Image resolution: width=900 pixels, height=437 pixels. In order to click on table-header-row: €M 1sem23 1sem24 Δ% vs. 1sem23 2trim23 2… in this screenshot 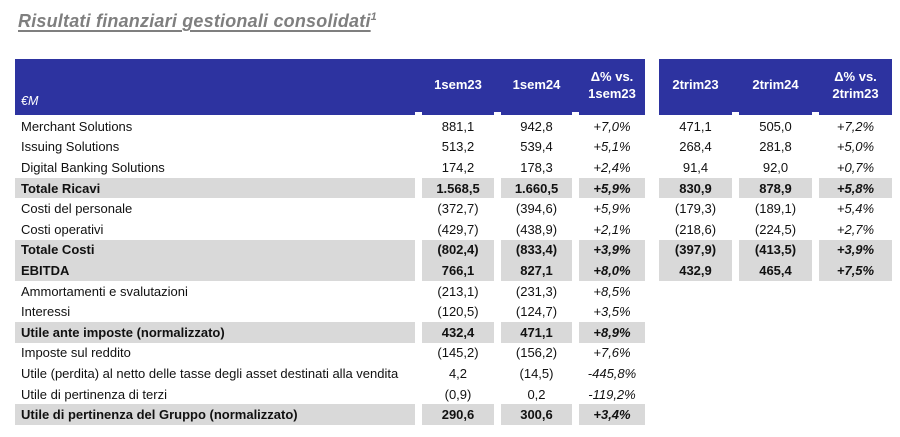, I will do `click(453, 85)`.